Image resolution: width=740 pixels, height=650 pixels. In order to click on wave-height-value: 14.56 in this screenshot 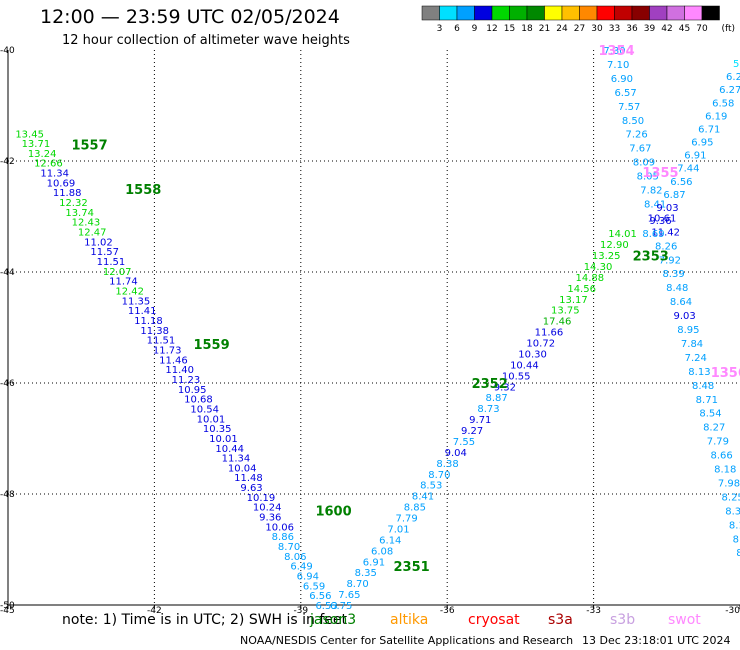, I will do `click(581, 289)`.